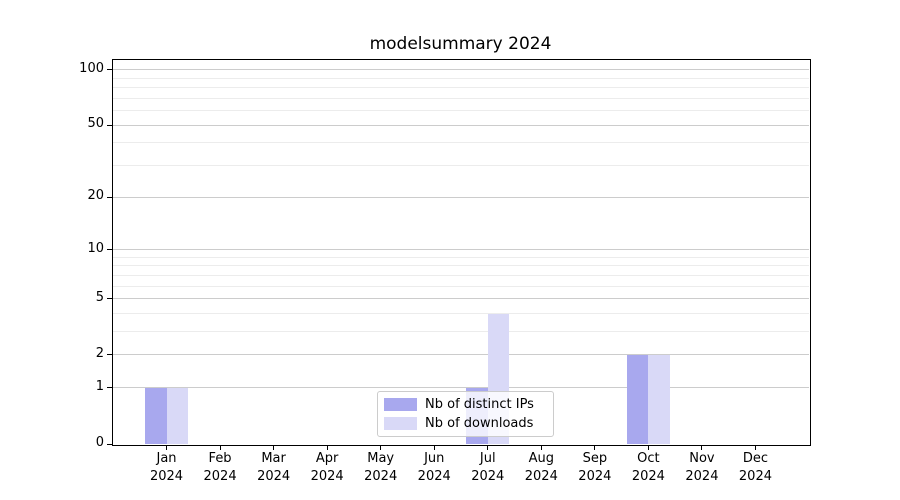  What do you see at coordinates (465, 414) in the screenshot?
I see `legend: Nb of distinct IPs Nb of downloads` at bounding box center [465, 414].